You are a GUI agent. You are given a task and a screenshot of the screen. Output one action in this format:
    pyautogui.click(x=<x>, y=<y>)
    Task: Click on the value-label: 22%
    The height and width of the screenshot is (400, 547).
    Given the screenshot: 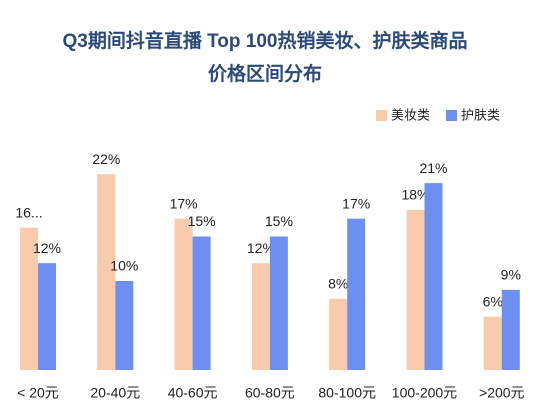 What is the action you would take?
    pyautogui.click(x=106, y=159)
    